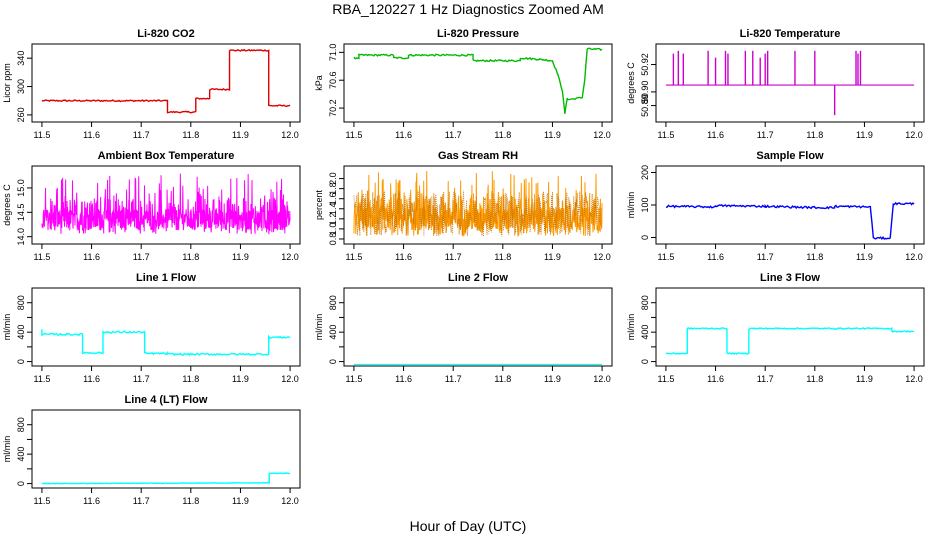 The width and height of the screenshot is (936, 540). I want to click on y-tick-label: 200, so click(645, 172).